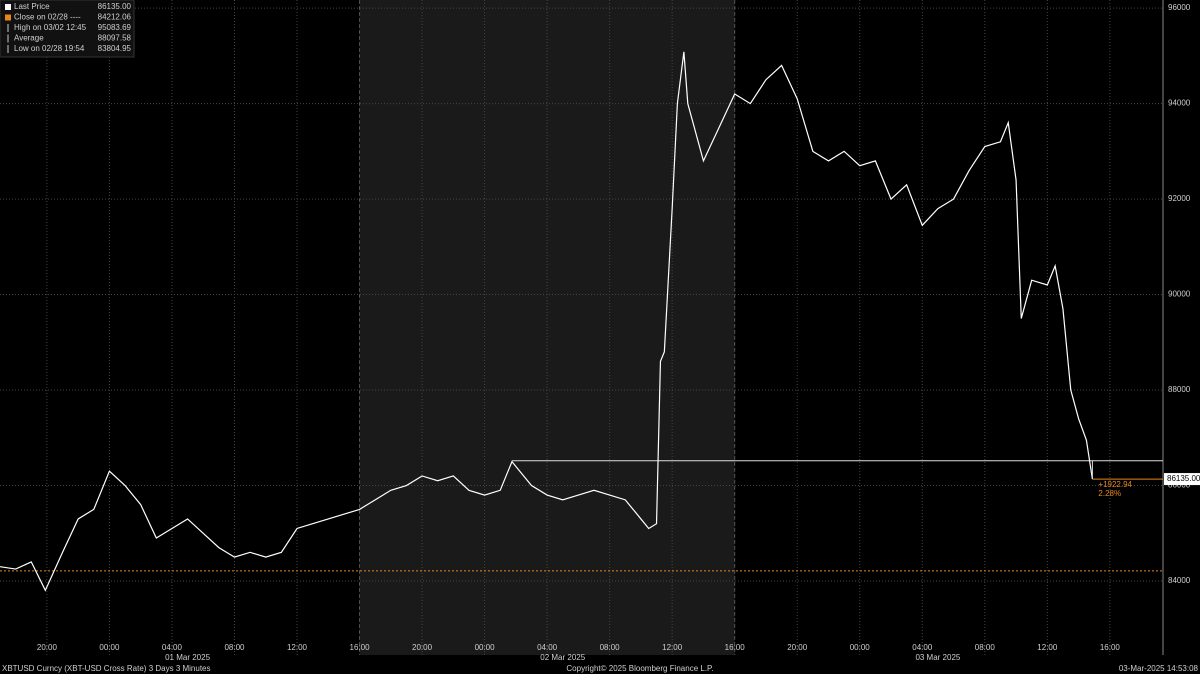 The image size is (1200, 674). What do you see at coordinates (1179, 389) in the screenshot?
I see `y-tick-label: 88000` at bounding box center [1179, 389].